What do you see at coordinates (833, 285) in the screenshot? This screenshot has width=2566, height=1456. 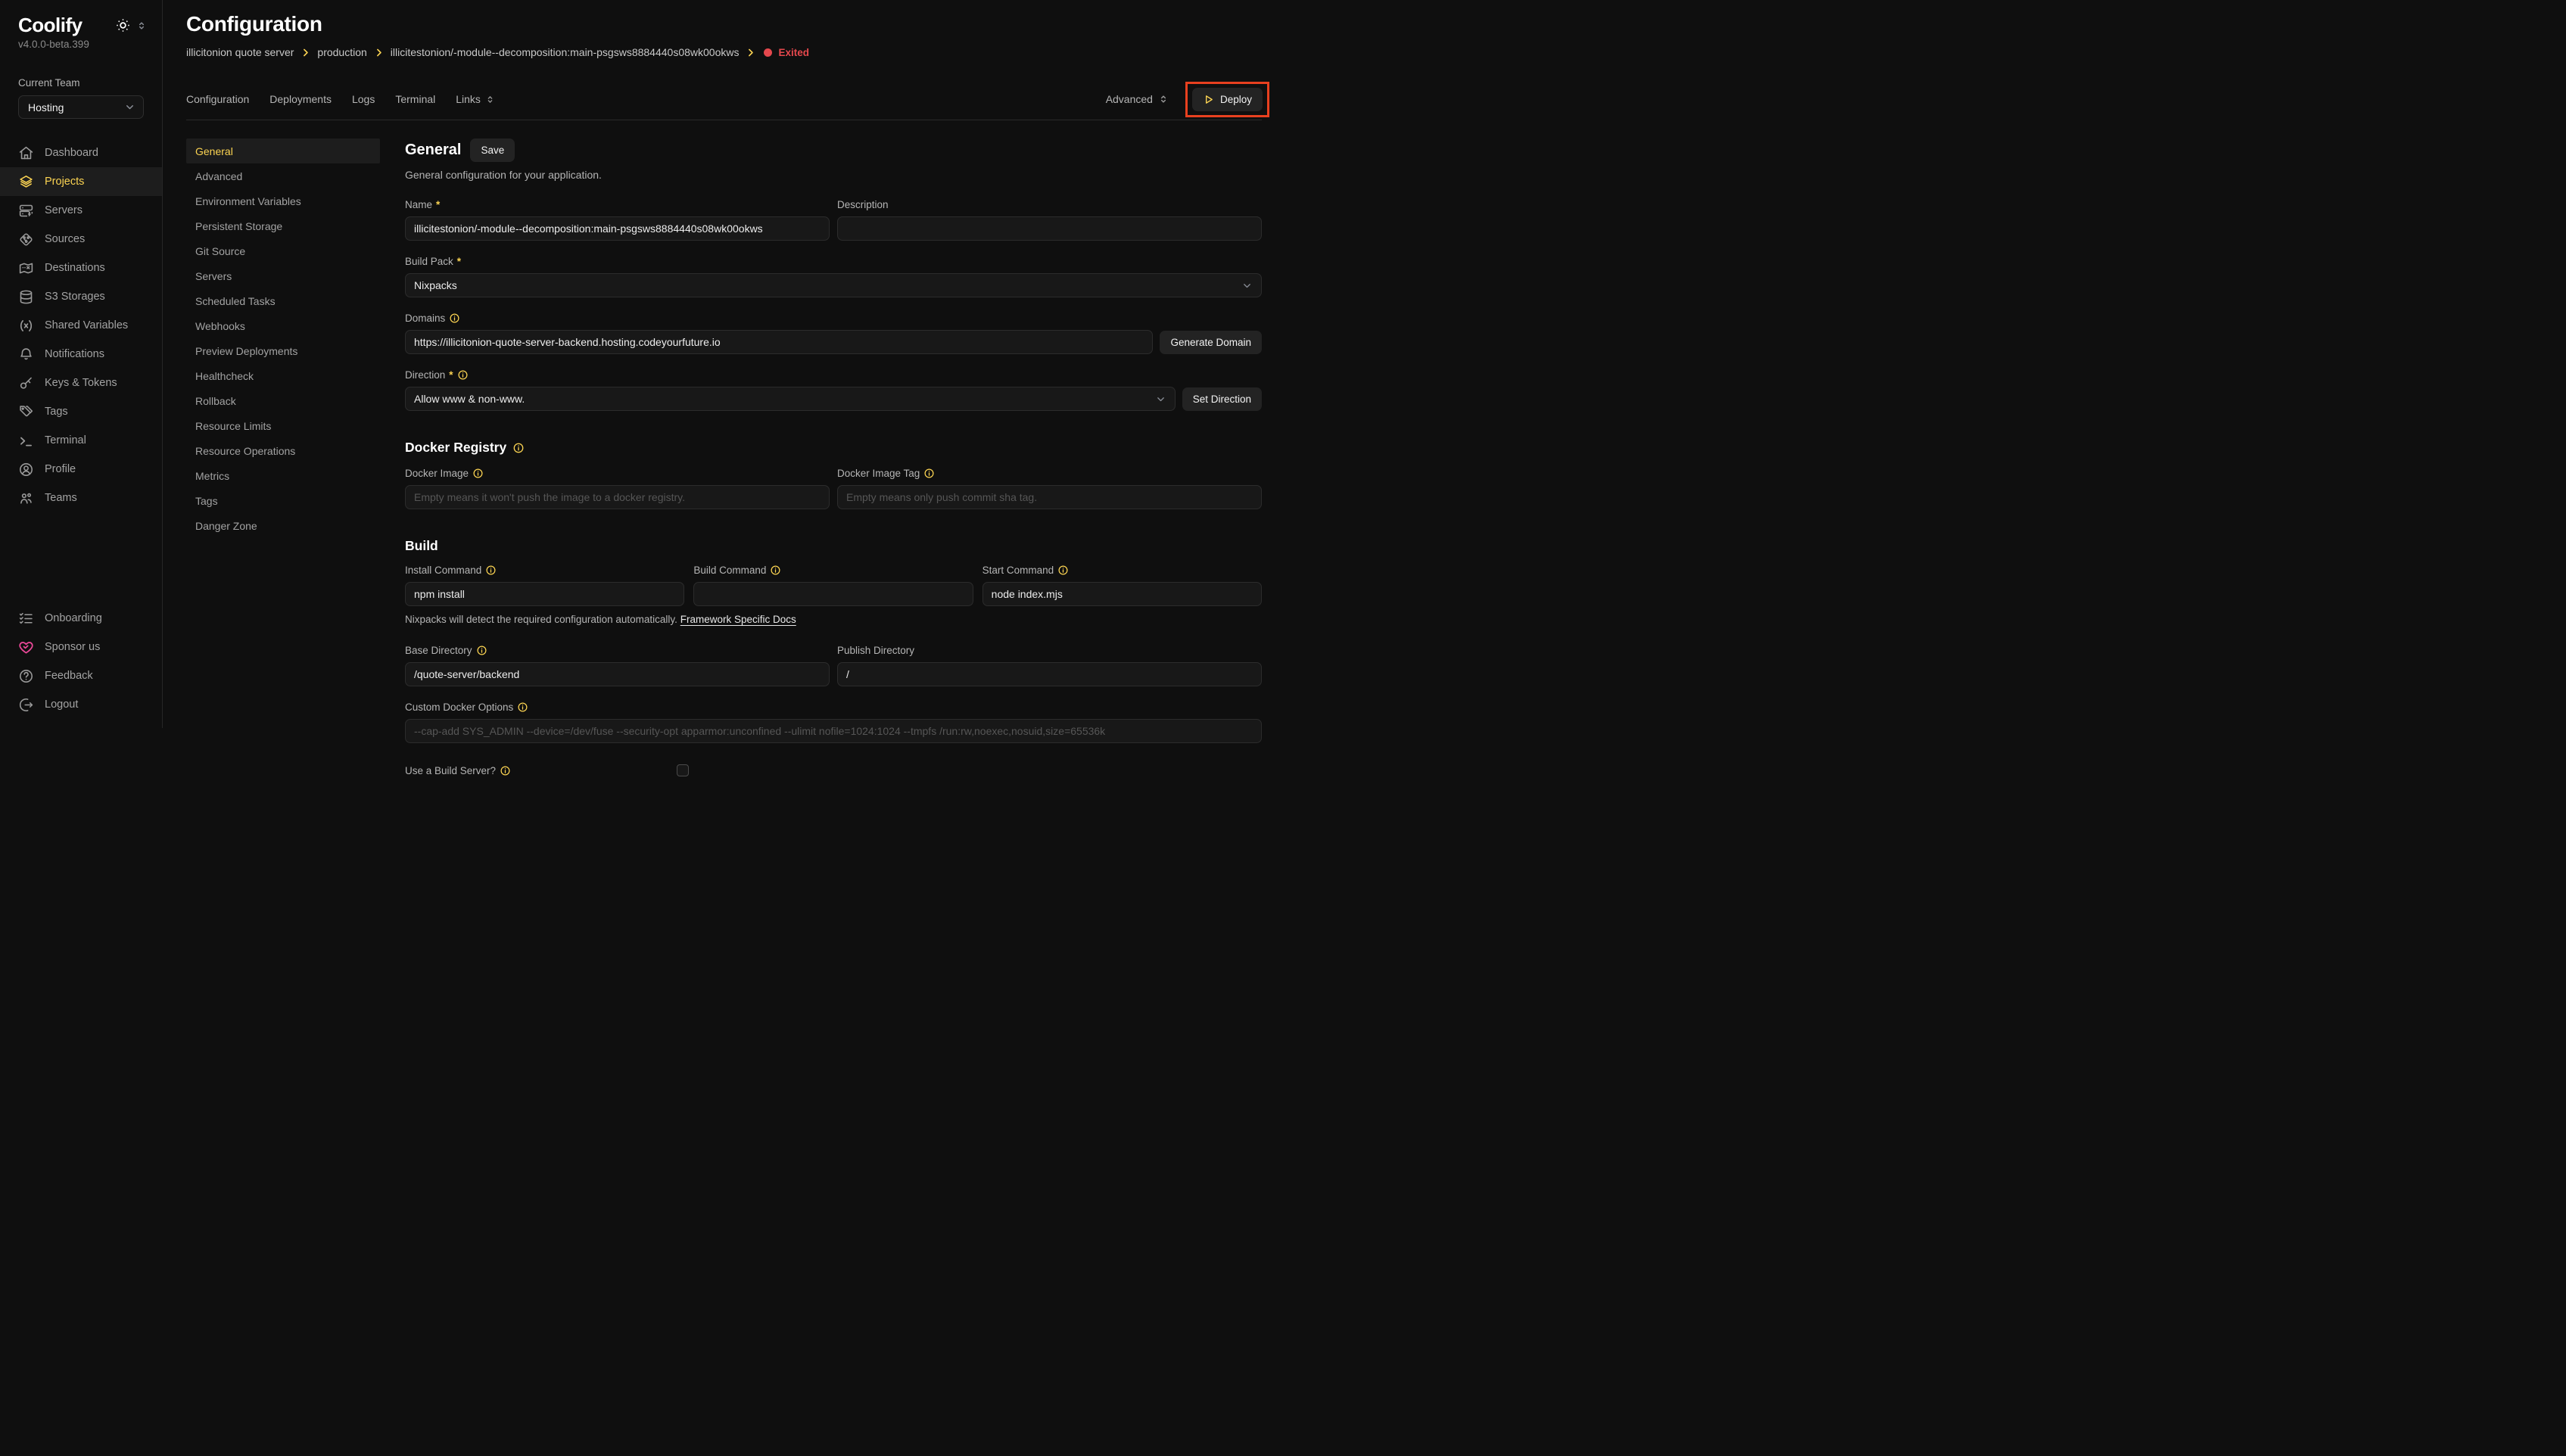 I see `build-pack-select: Nixpacks` at bounding box center [833, 285].